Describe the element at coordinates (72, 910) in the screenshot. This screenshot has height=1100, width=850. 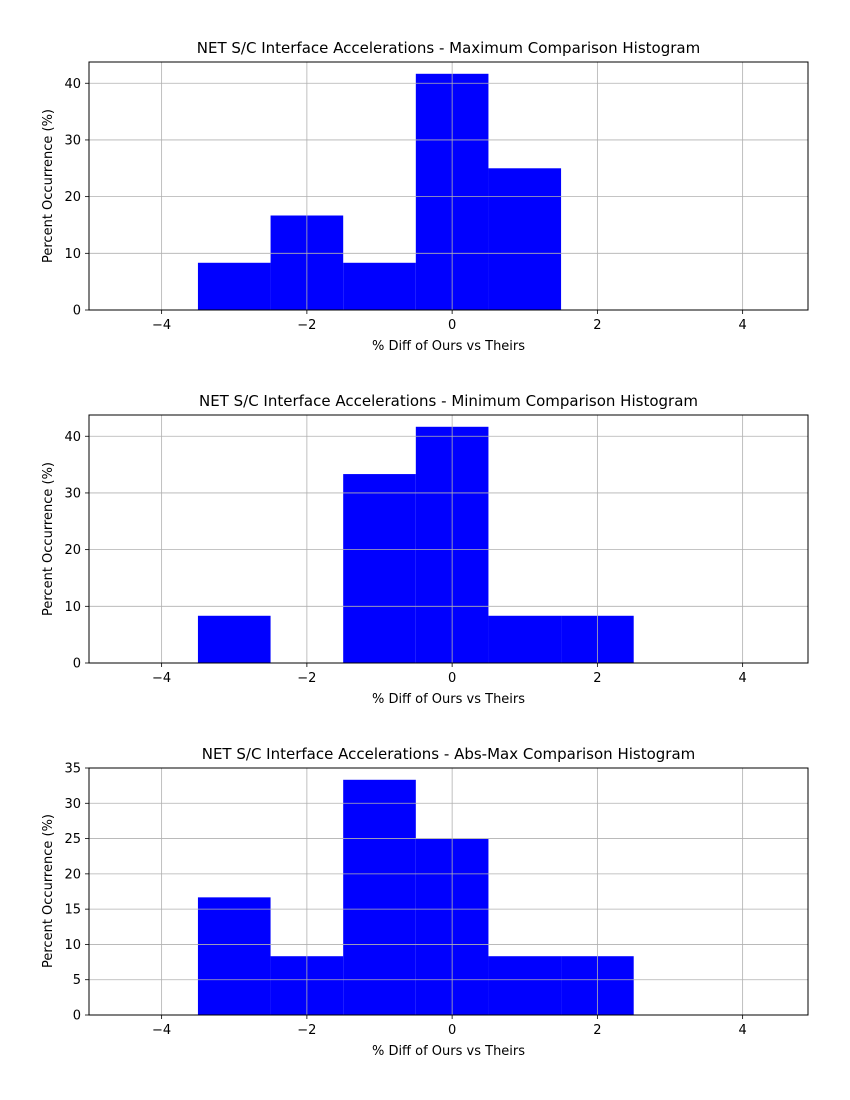
I see `y-tick-label: 15` at that location.